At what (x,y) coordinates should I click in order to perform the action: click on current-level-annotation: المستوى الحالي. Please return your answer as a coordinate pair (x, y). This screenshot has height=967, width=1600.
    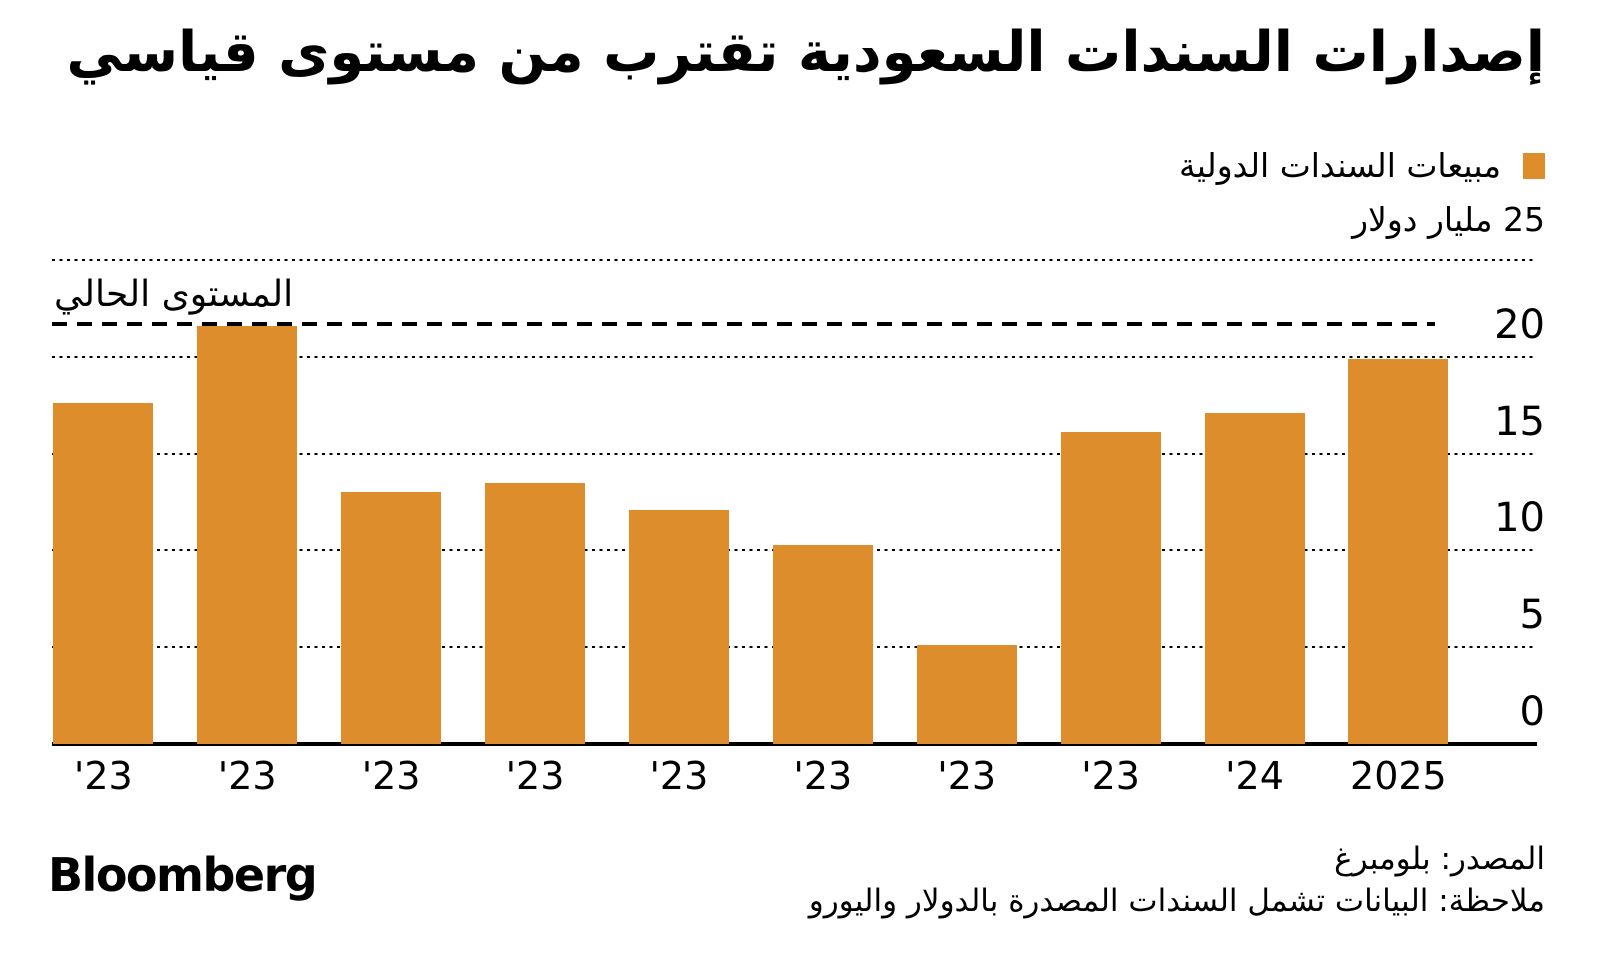
    Looking at the image, I should click on (174, 294).